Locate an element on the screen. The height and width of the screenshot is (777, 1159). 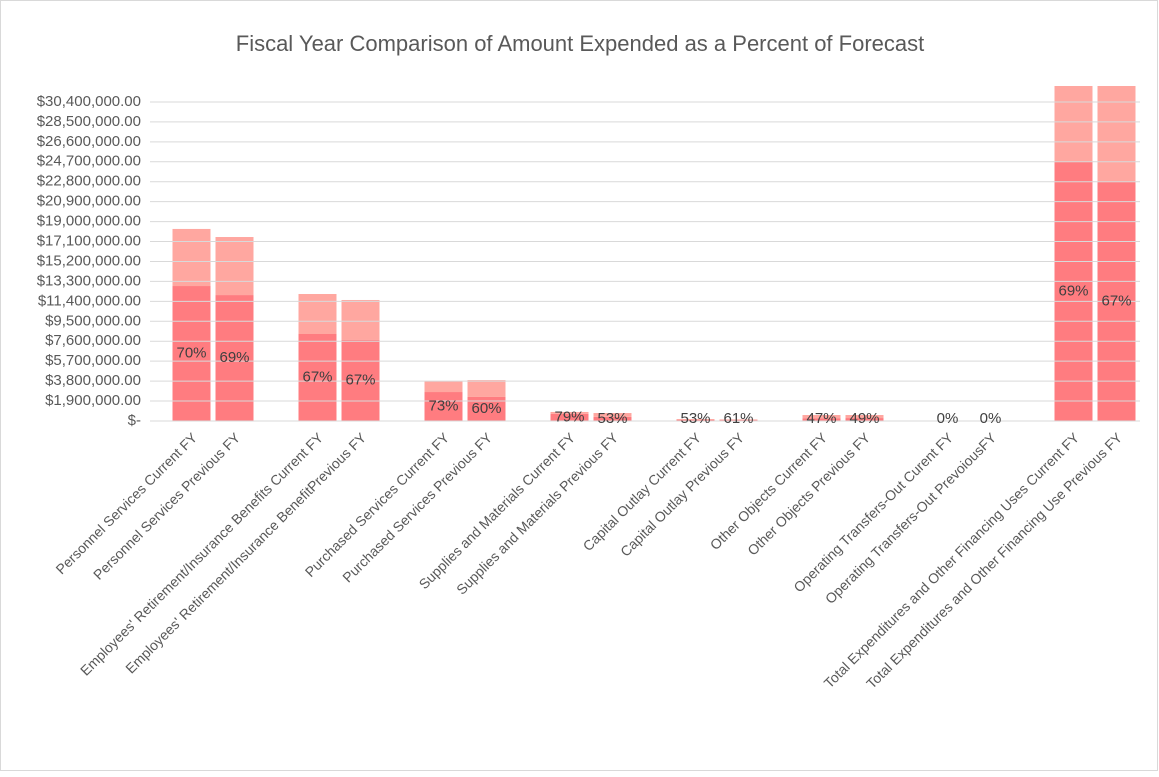
data-label: 61% is located at coordinates (738, 418).